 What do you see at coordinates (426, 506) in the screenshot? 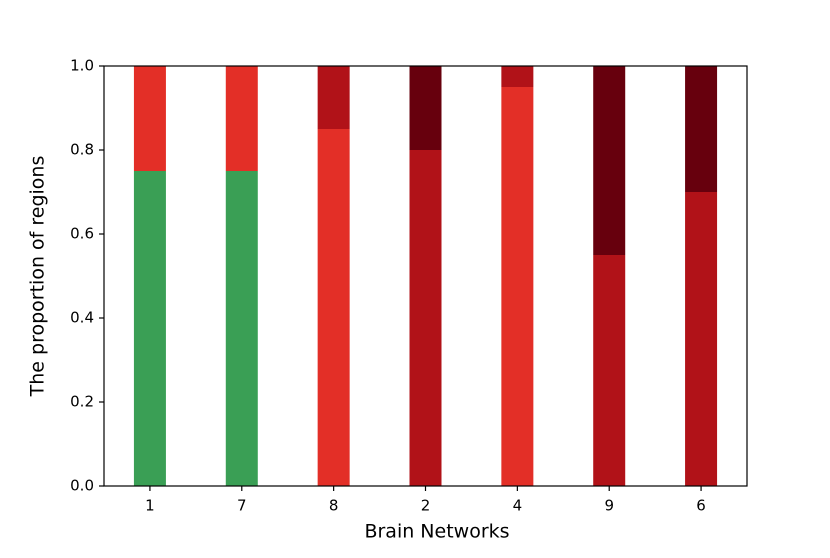
I see `x-tick-label: 2` at bounding box center [426, 506].